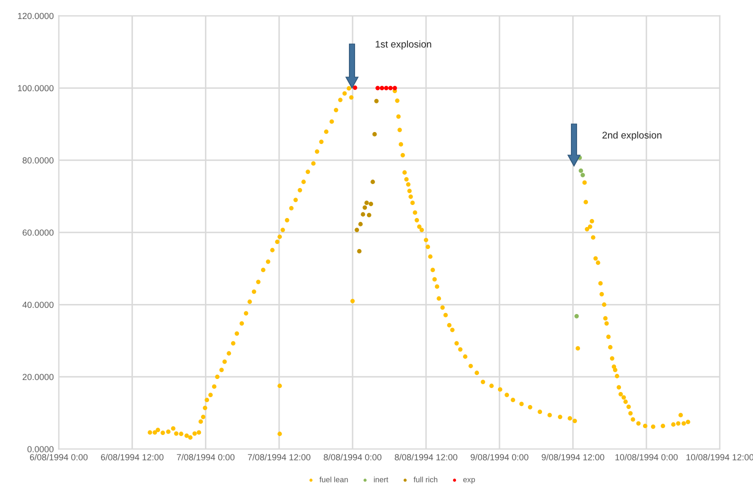  I want to click on annotation: 1st explosion, so click(404, 45).